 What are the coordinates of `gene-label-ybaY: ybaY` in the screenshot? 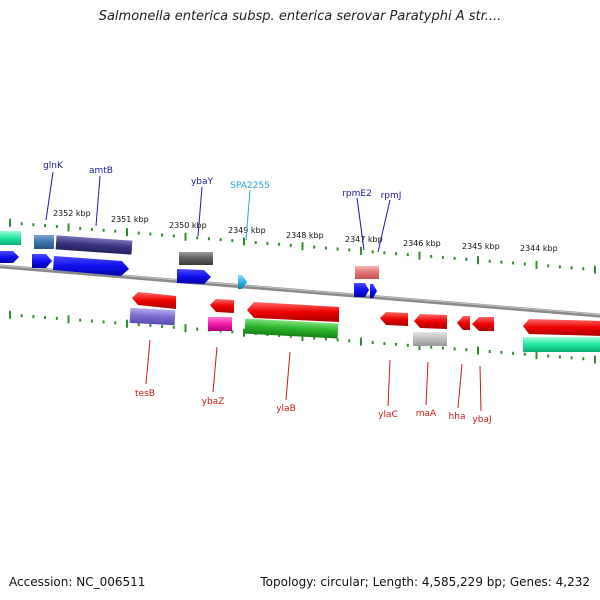 It's located at (202, 182).